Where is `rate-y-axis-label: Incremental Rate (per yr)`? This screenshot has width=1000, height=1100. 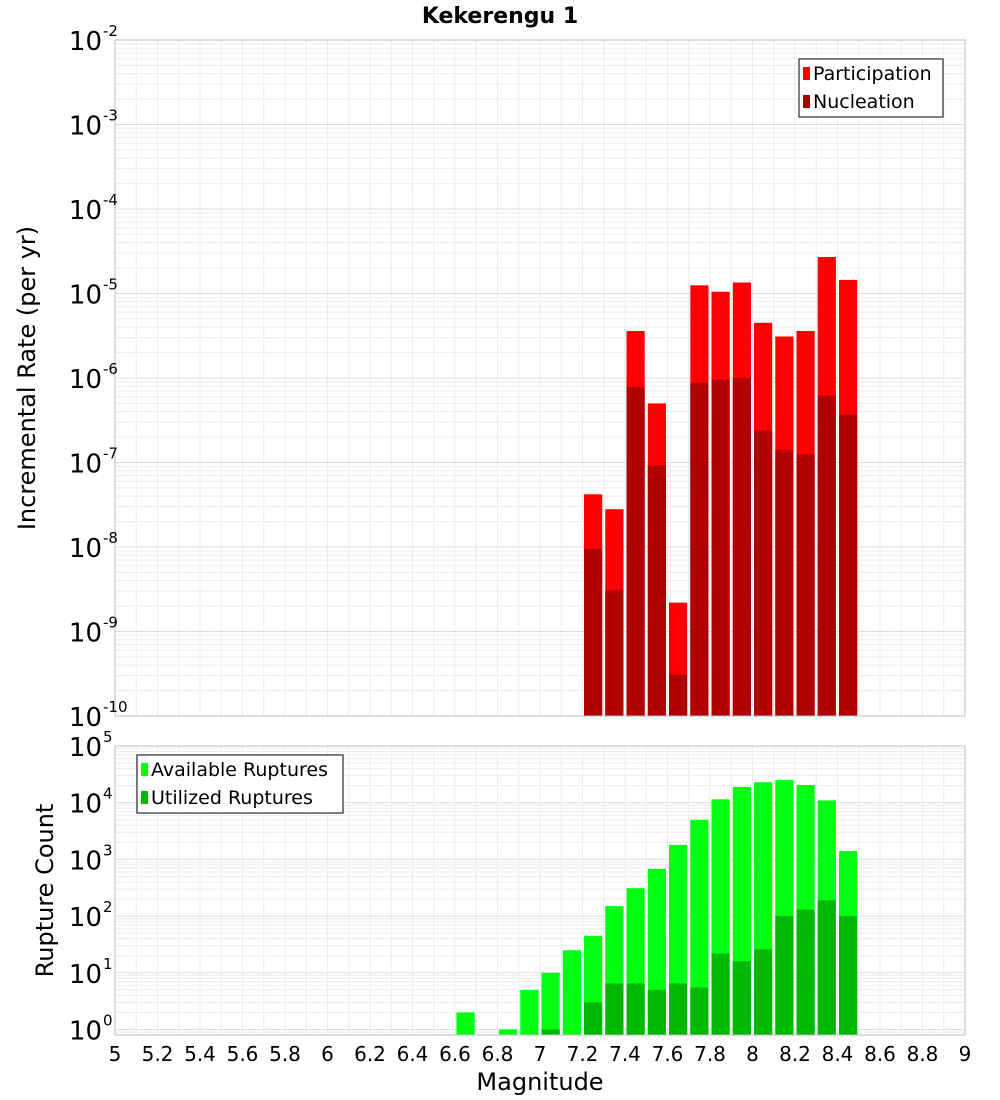 rate-y-axis-label: Incremental Rate (per yr) is located at coordinates (27, 378).